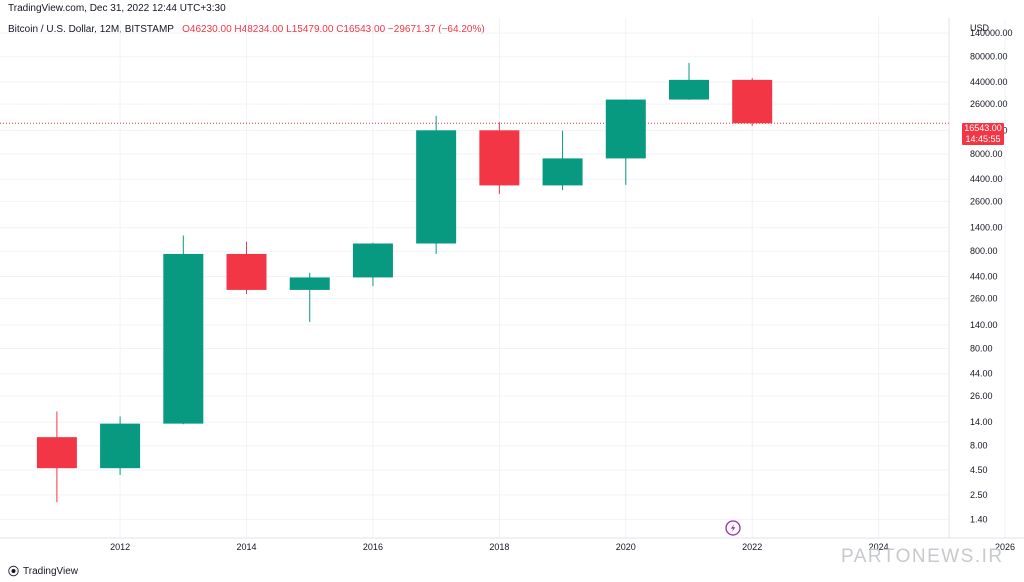  Describe the element at coordinates (310, 29) in the screenshot. I see `legend-low: L15479.00` at that location.